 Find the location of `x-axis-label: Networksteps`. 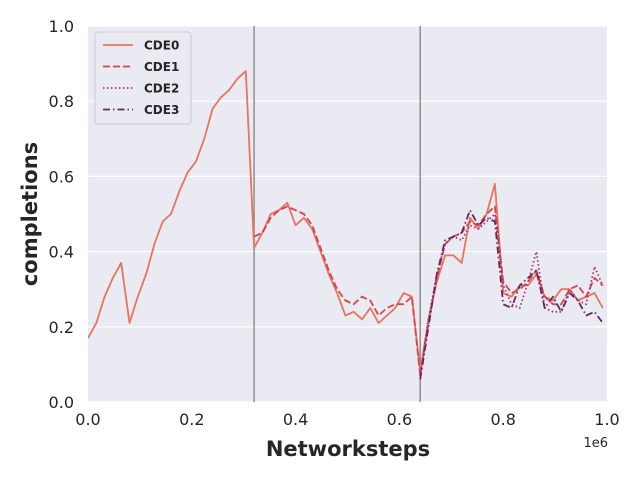

x-axis-label: Networksteps is located at coordinates (348, 449).